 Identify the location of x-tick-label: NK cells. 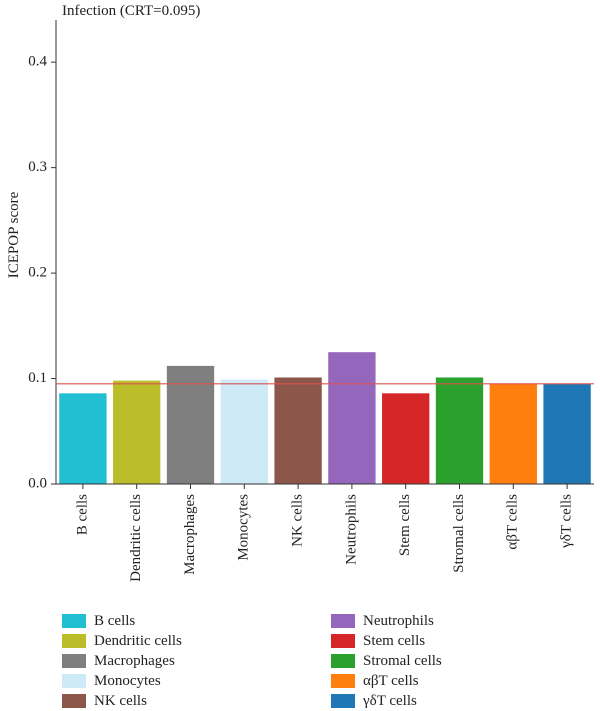
(298, 520).